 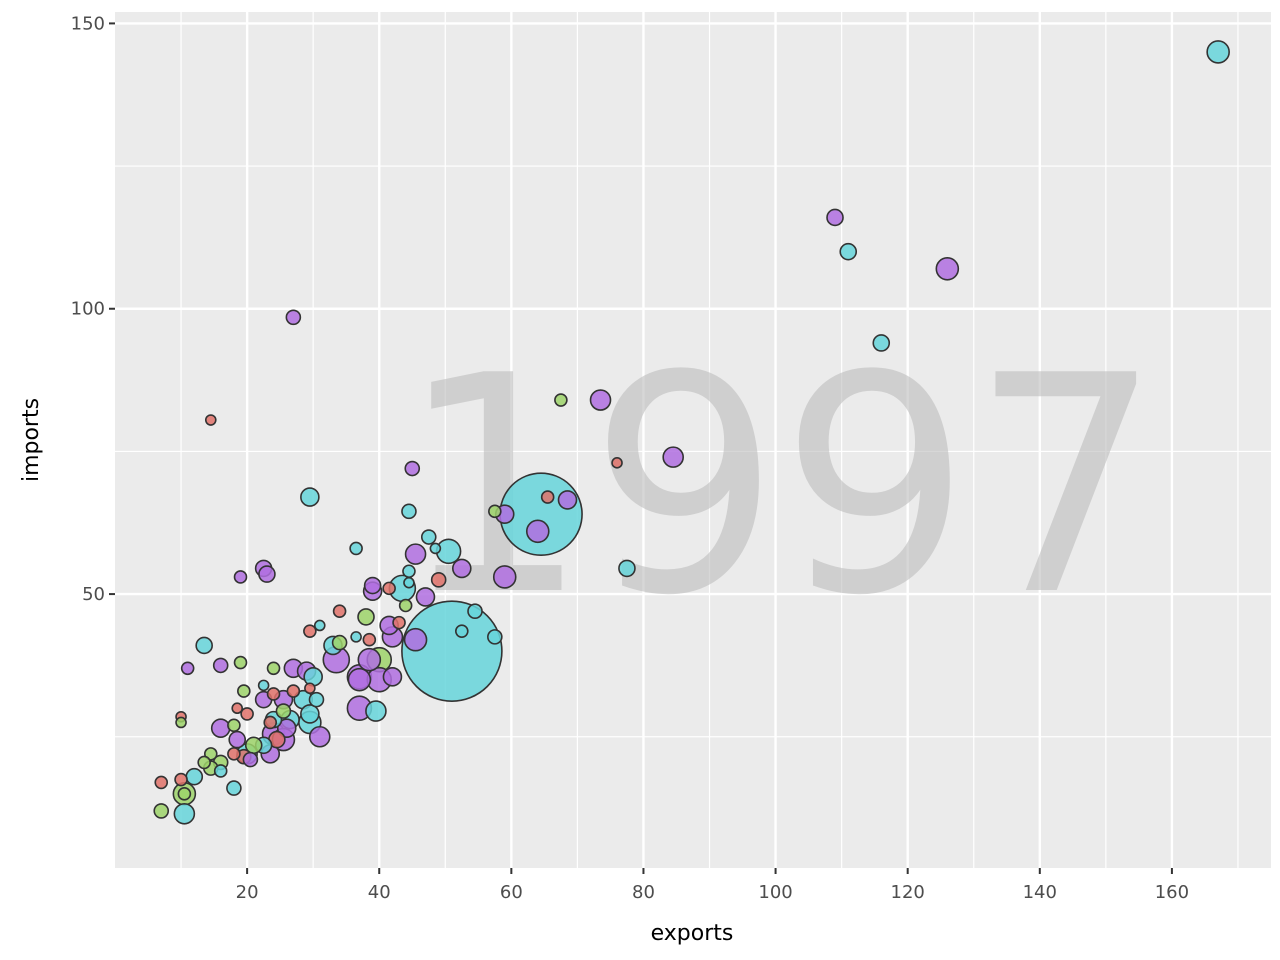 I want to click on x-tick-label: 40, so click(x=379, y=892).